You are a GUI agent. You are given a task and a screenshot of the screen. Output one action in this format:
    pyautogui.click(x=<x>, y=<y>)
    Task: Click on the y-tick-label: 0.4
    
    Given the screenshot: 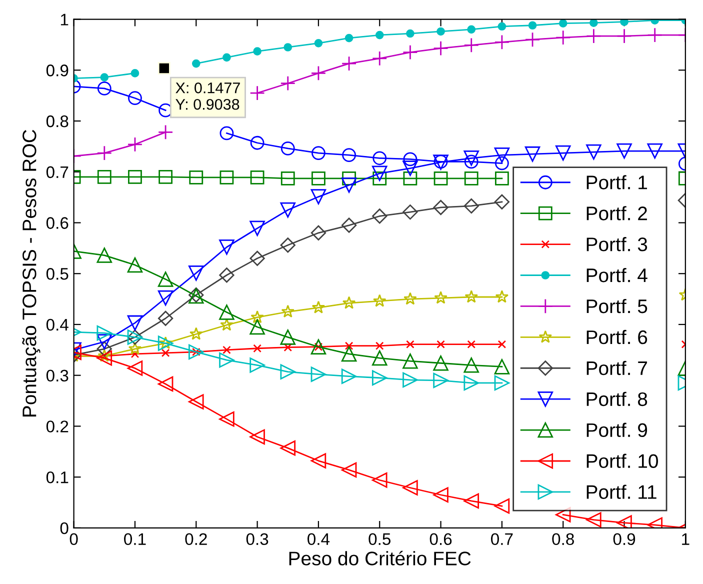 What is the action you would take?
    pyautogui.click(x=57, y=324)
    